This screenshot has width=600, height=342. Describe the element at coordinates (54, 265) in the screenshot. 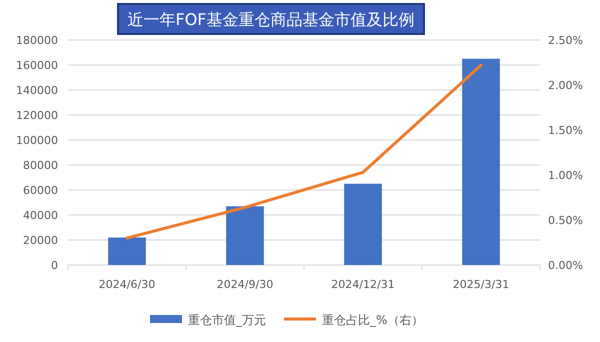

I see `y-tick-label: 0` at that location.